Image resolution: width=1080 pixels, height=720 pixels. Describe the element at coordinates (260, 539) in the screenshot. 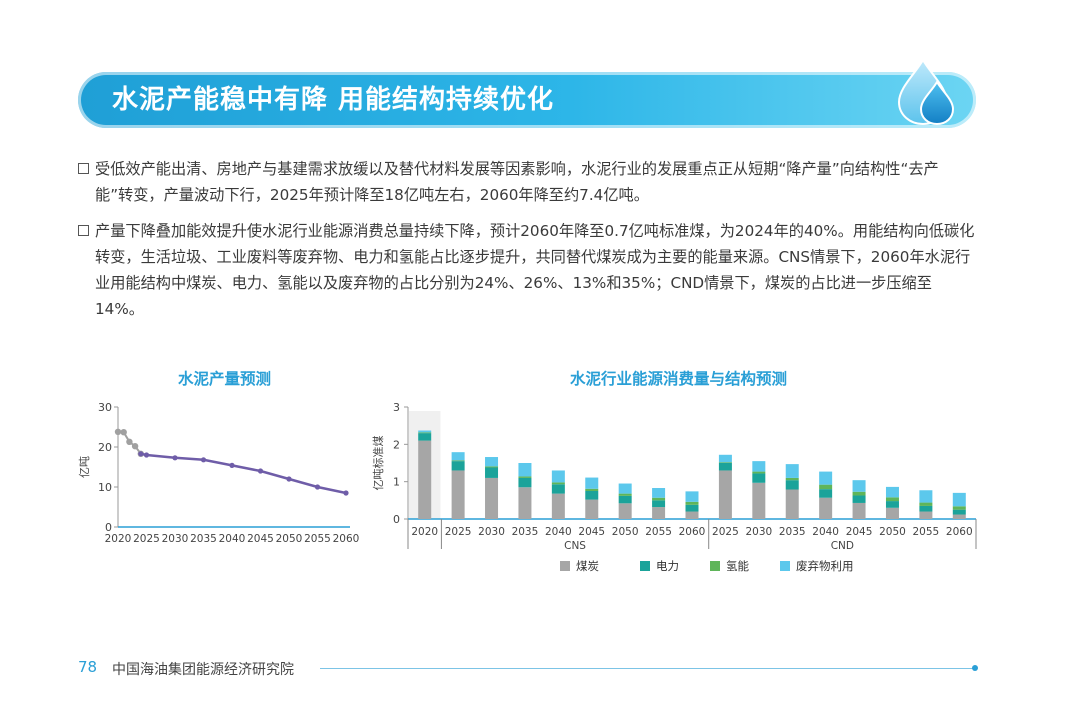

I see `x-tick-label: 2045` at that location.